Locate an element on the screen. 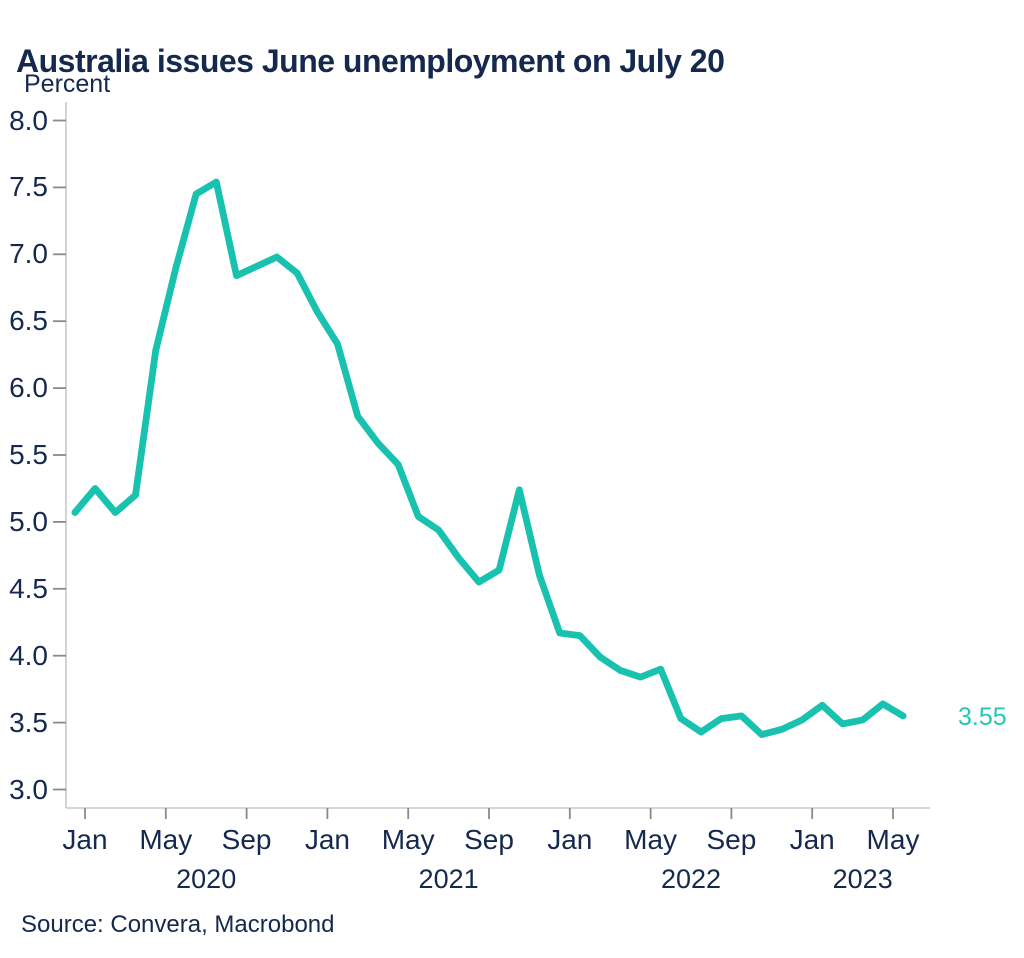 This screenshot has height=958, width=1024. source-note: Source: Convera, Macrobond is located at coordinates (178, 924).